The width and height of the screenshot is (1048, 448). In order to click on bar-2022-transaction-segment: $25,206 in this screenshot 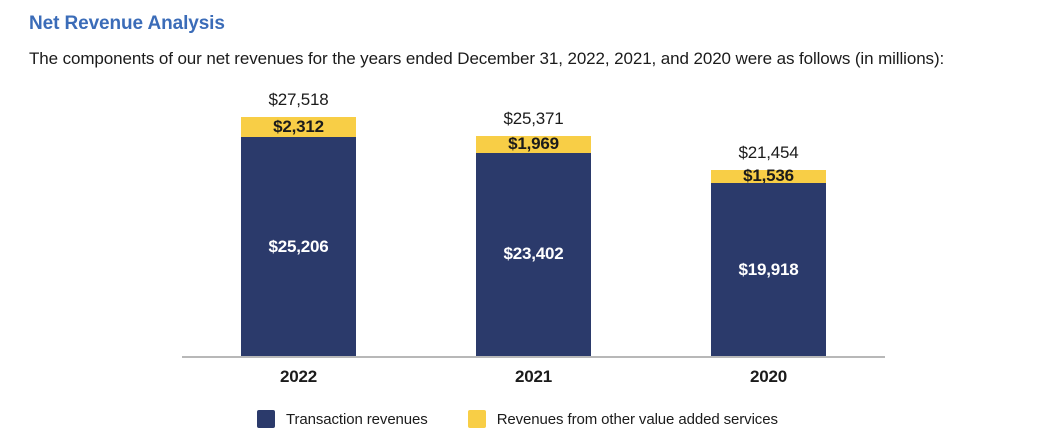, I will do `click(298, 246)`.